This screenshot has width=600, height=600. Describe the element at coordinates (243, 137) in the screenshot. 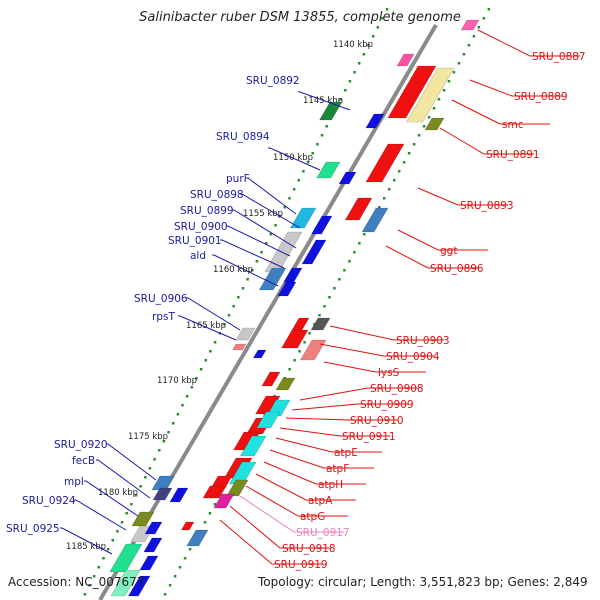

I see `gene-label-sru_0894: SRU_0894` at that location.